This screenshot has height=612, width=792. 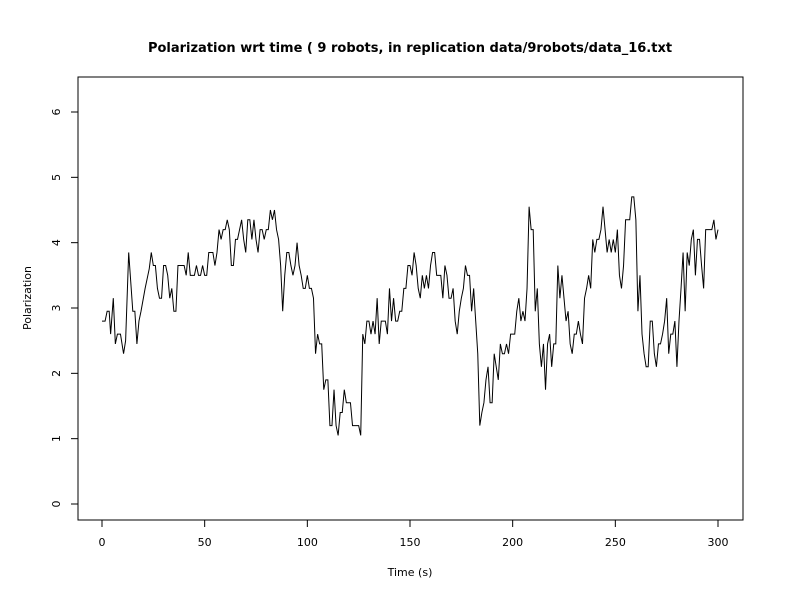 What do you see at coordinates (27, 298) in the screenshot?
I see `y-axis-label: Polarization` at bounding box center [27, 298].